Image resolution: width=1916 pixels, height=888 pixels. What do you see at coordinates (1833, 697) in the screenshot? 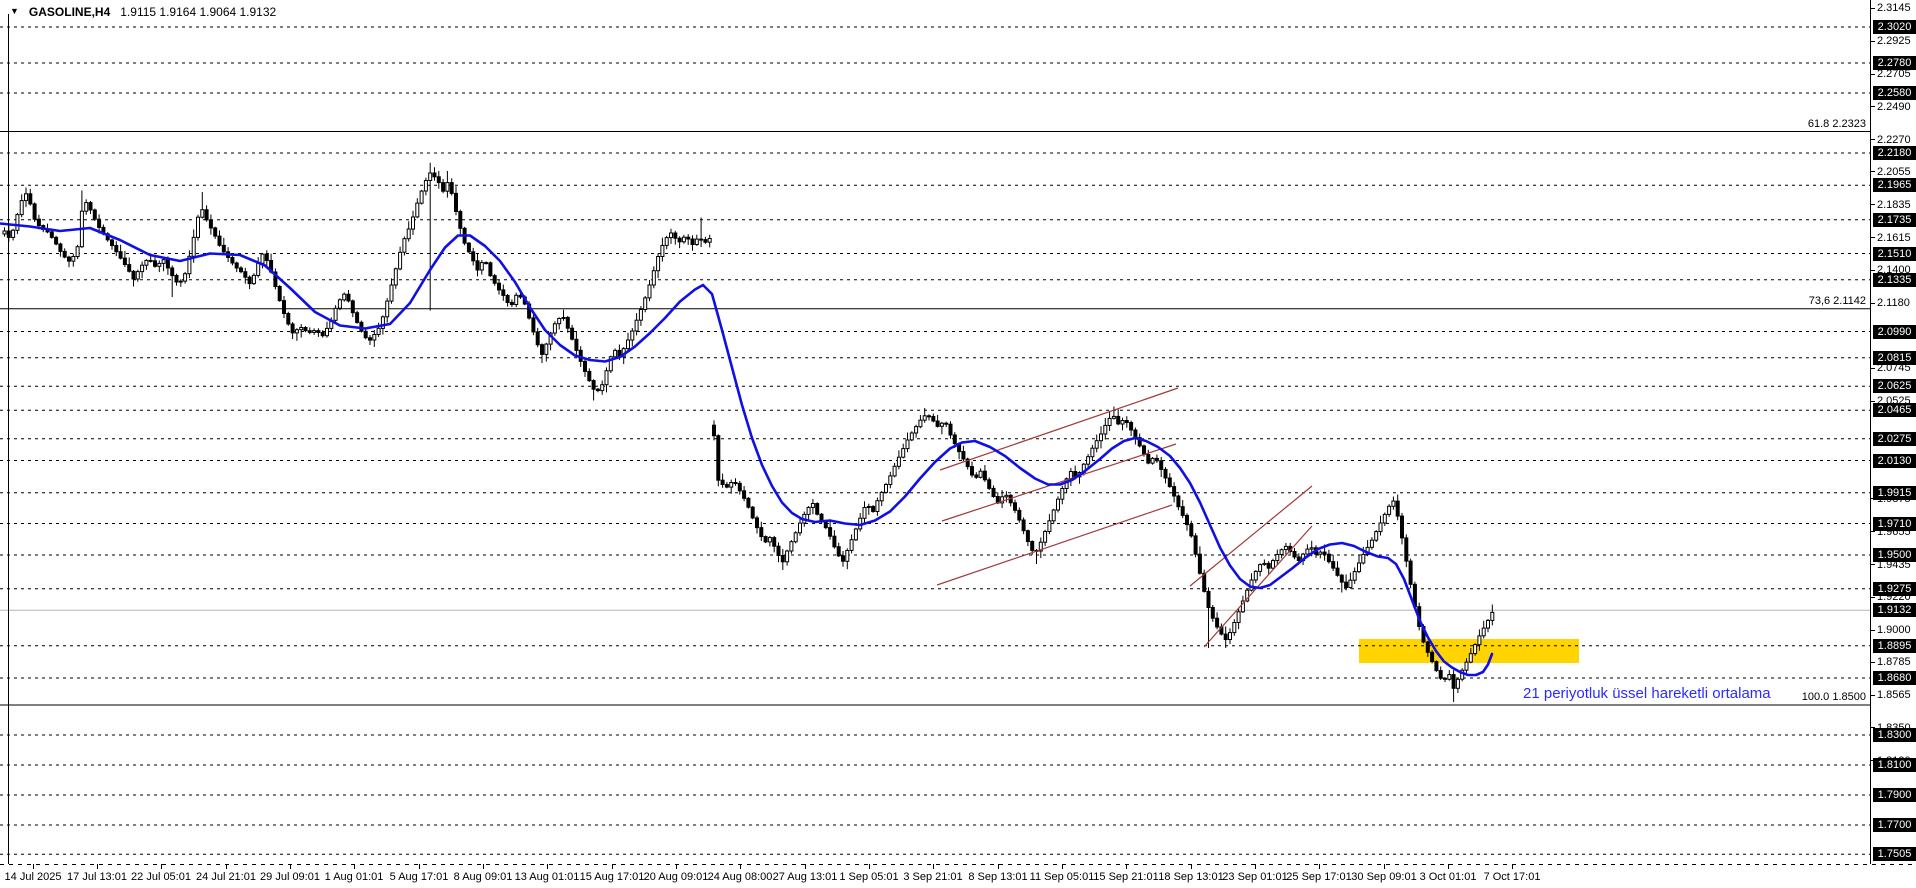
I see `fib-level-label: 100.0 1.8500` at bounding box center [1833, 697].